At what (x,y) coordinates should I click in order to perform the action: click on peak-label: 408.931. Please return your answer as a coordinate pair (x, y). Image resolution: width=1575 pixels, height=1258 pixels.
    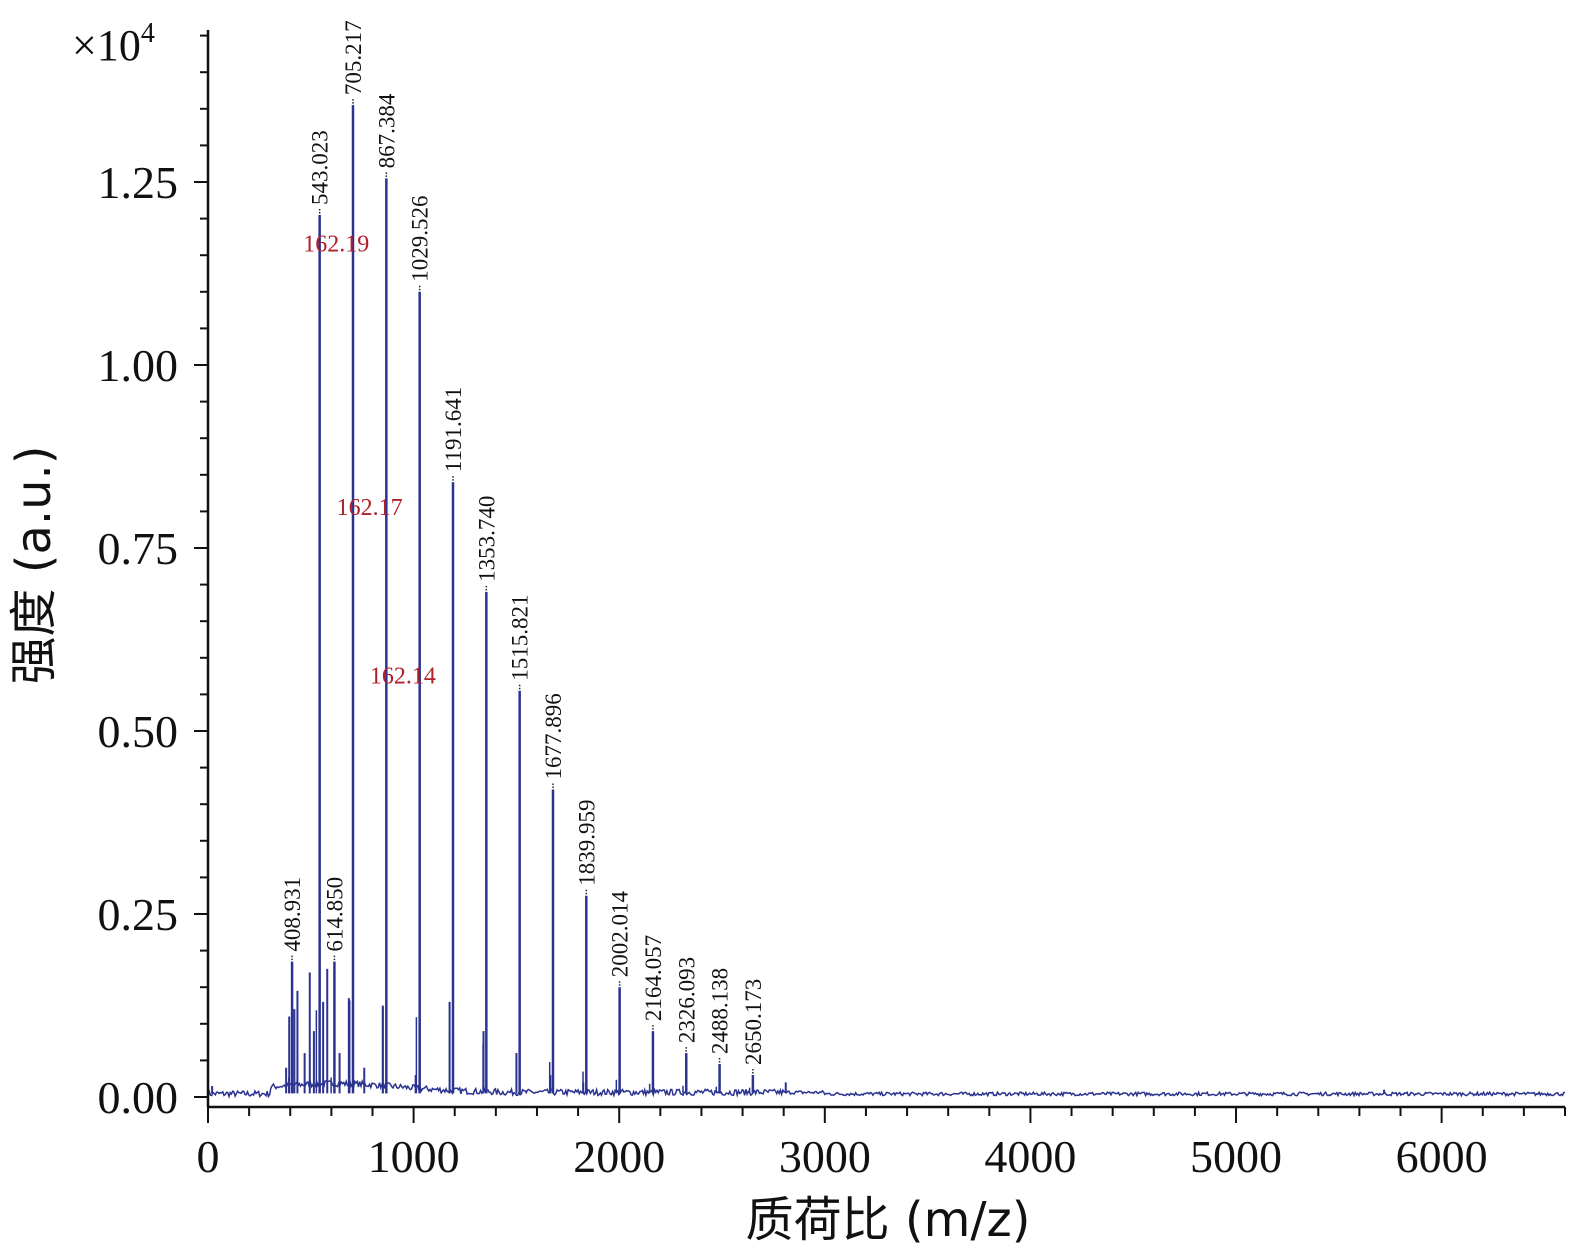
    Looking at the image, I should click on (292, 914).